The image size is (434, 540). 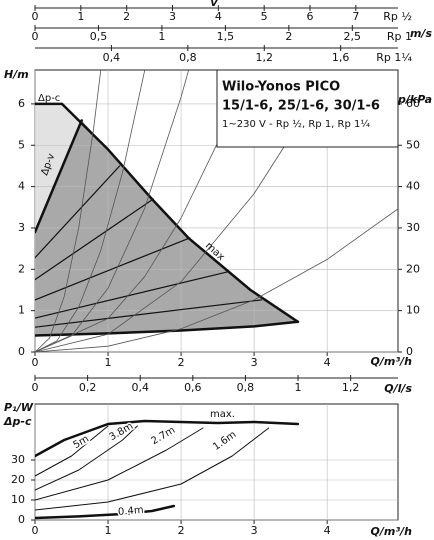 What do you see at coordinates (226, 36) in the screenshot?
I see `axis-tick-label: 1,5` at bounding box center [226, 36].